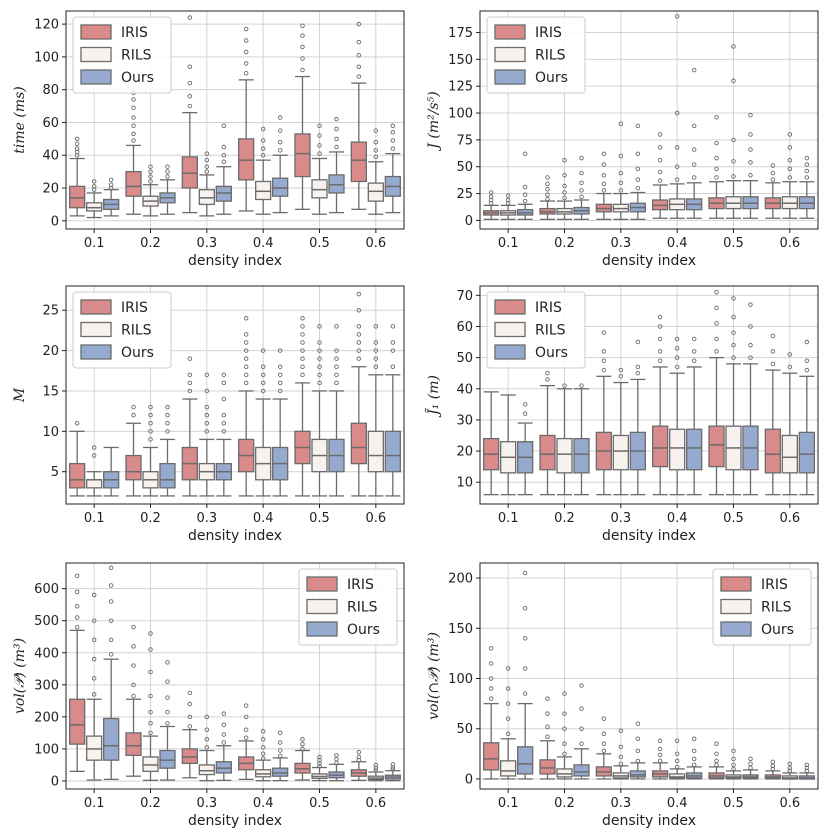  Describe the element at coordinates (510, 307) in the screenshot. I see `legend-swatch-iris` at that location.